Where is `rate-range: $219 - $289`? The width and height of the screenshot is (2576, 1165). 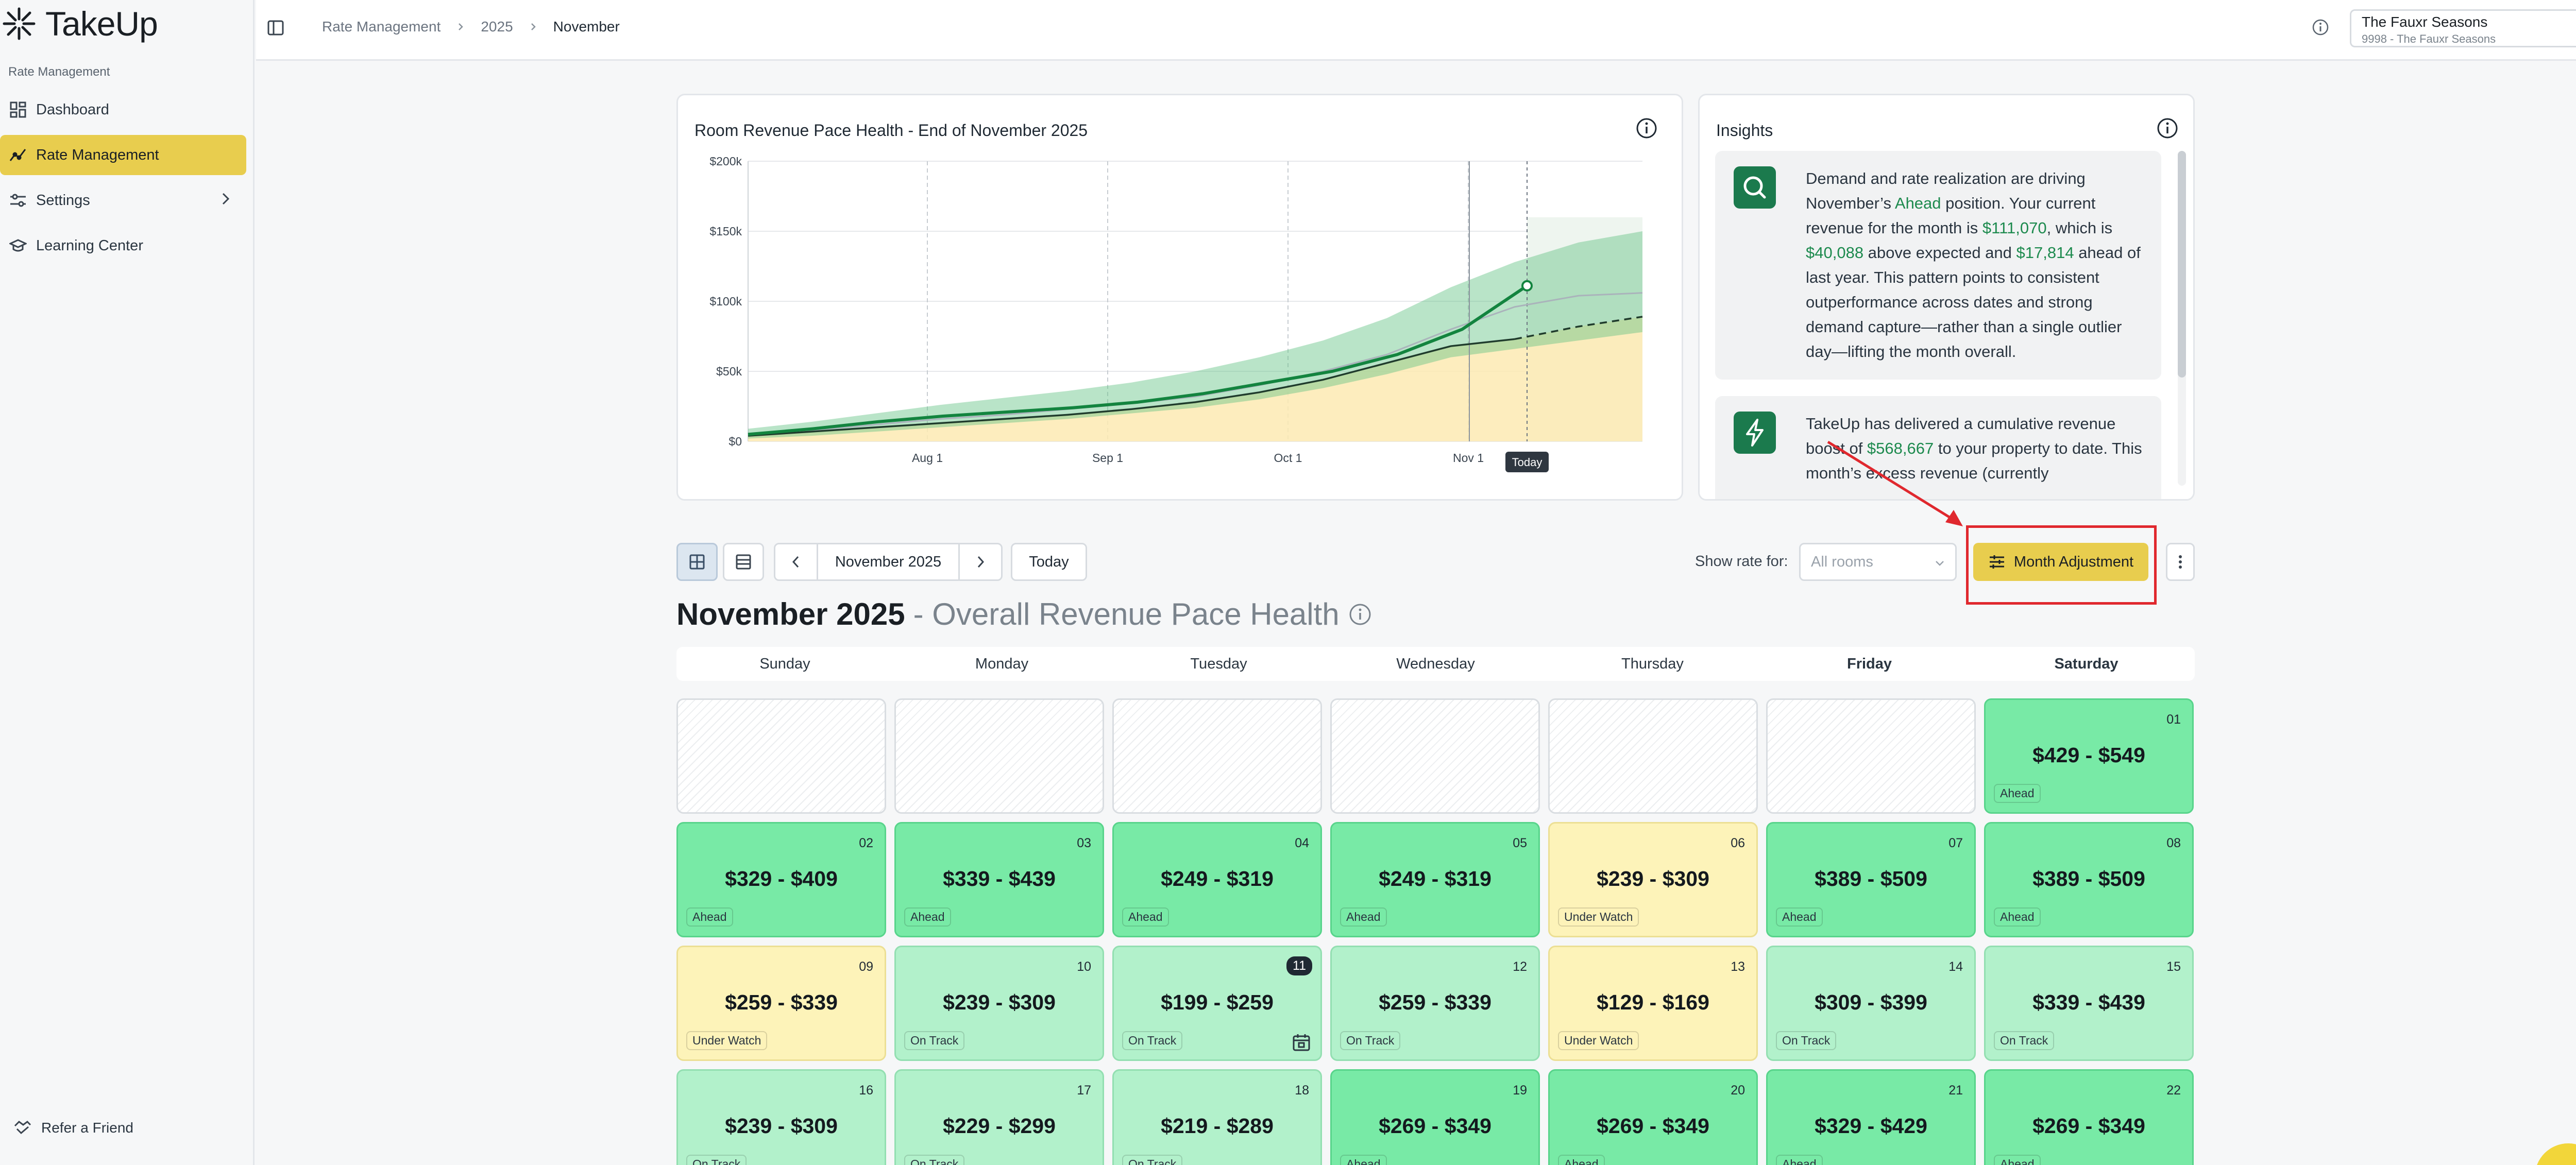
rate-range: $219 - $289 is located at coordinates (1217, 1126).